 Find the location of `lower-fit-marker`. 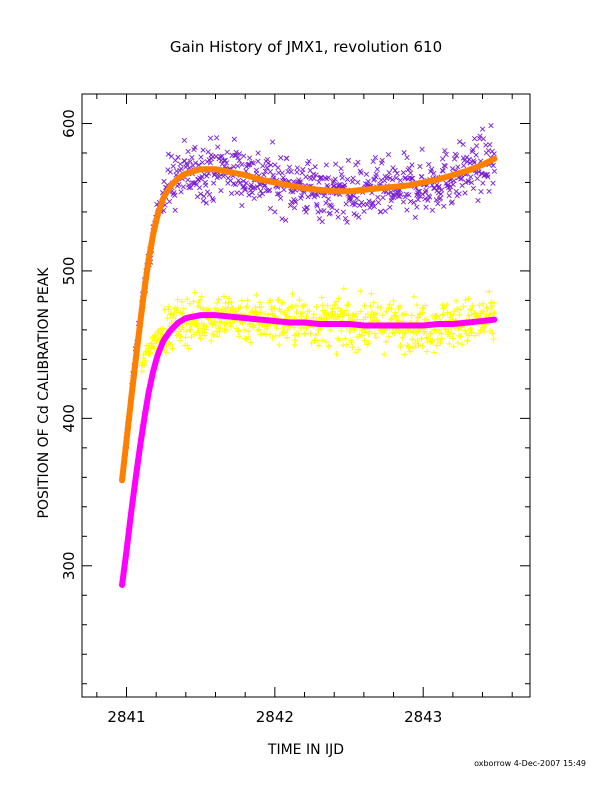

lower-fit-marker is located at coordinates (122, 584).